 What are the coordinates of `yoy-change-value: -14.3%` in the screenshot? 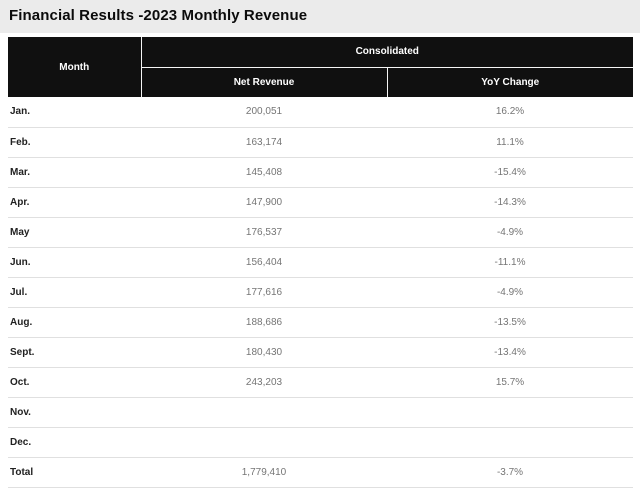 It's located at (510, 202).